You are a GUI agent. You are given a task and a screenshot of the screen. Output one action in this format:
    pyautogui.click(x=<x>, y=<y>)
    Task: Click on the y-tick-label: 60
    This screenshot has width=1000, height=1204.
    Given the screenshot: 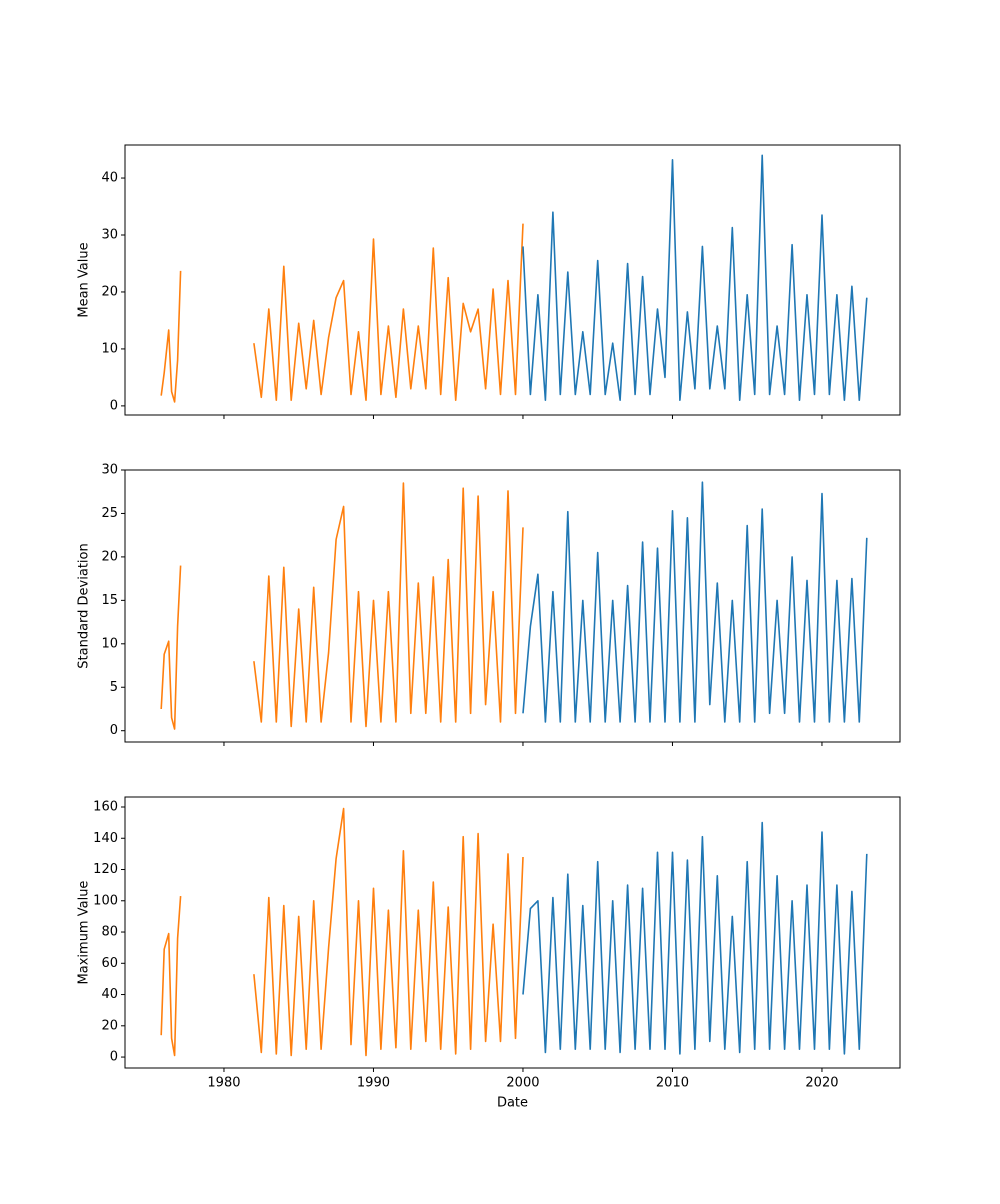 What is the action you would take?
    pyautogui.click(x=109, y=963)
    